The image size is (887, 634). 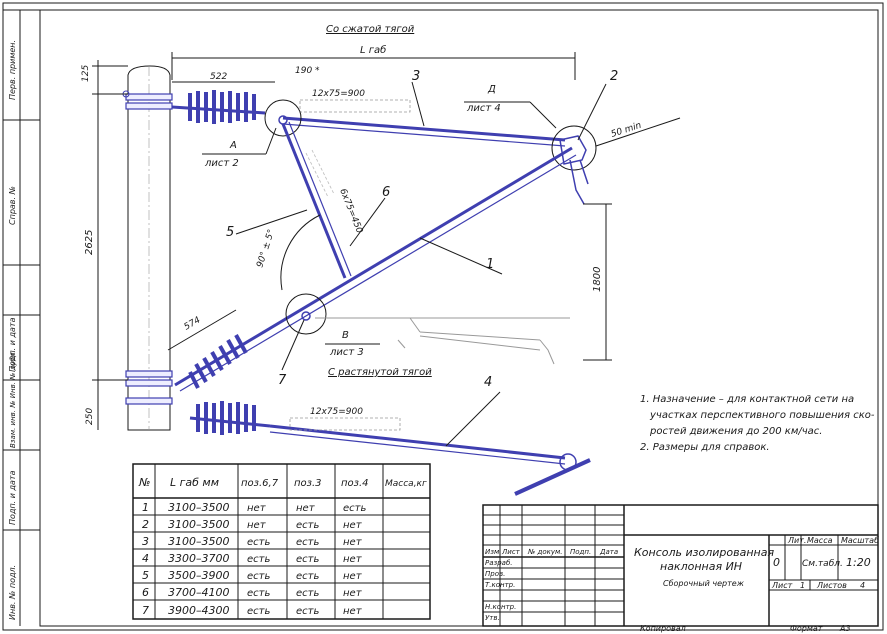 What do you see at coordinates (282, 380) in the screenshot?
I see `callout-7-label: 7` at bounding box center [282, 380].